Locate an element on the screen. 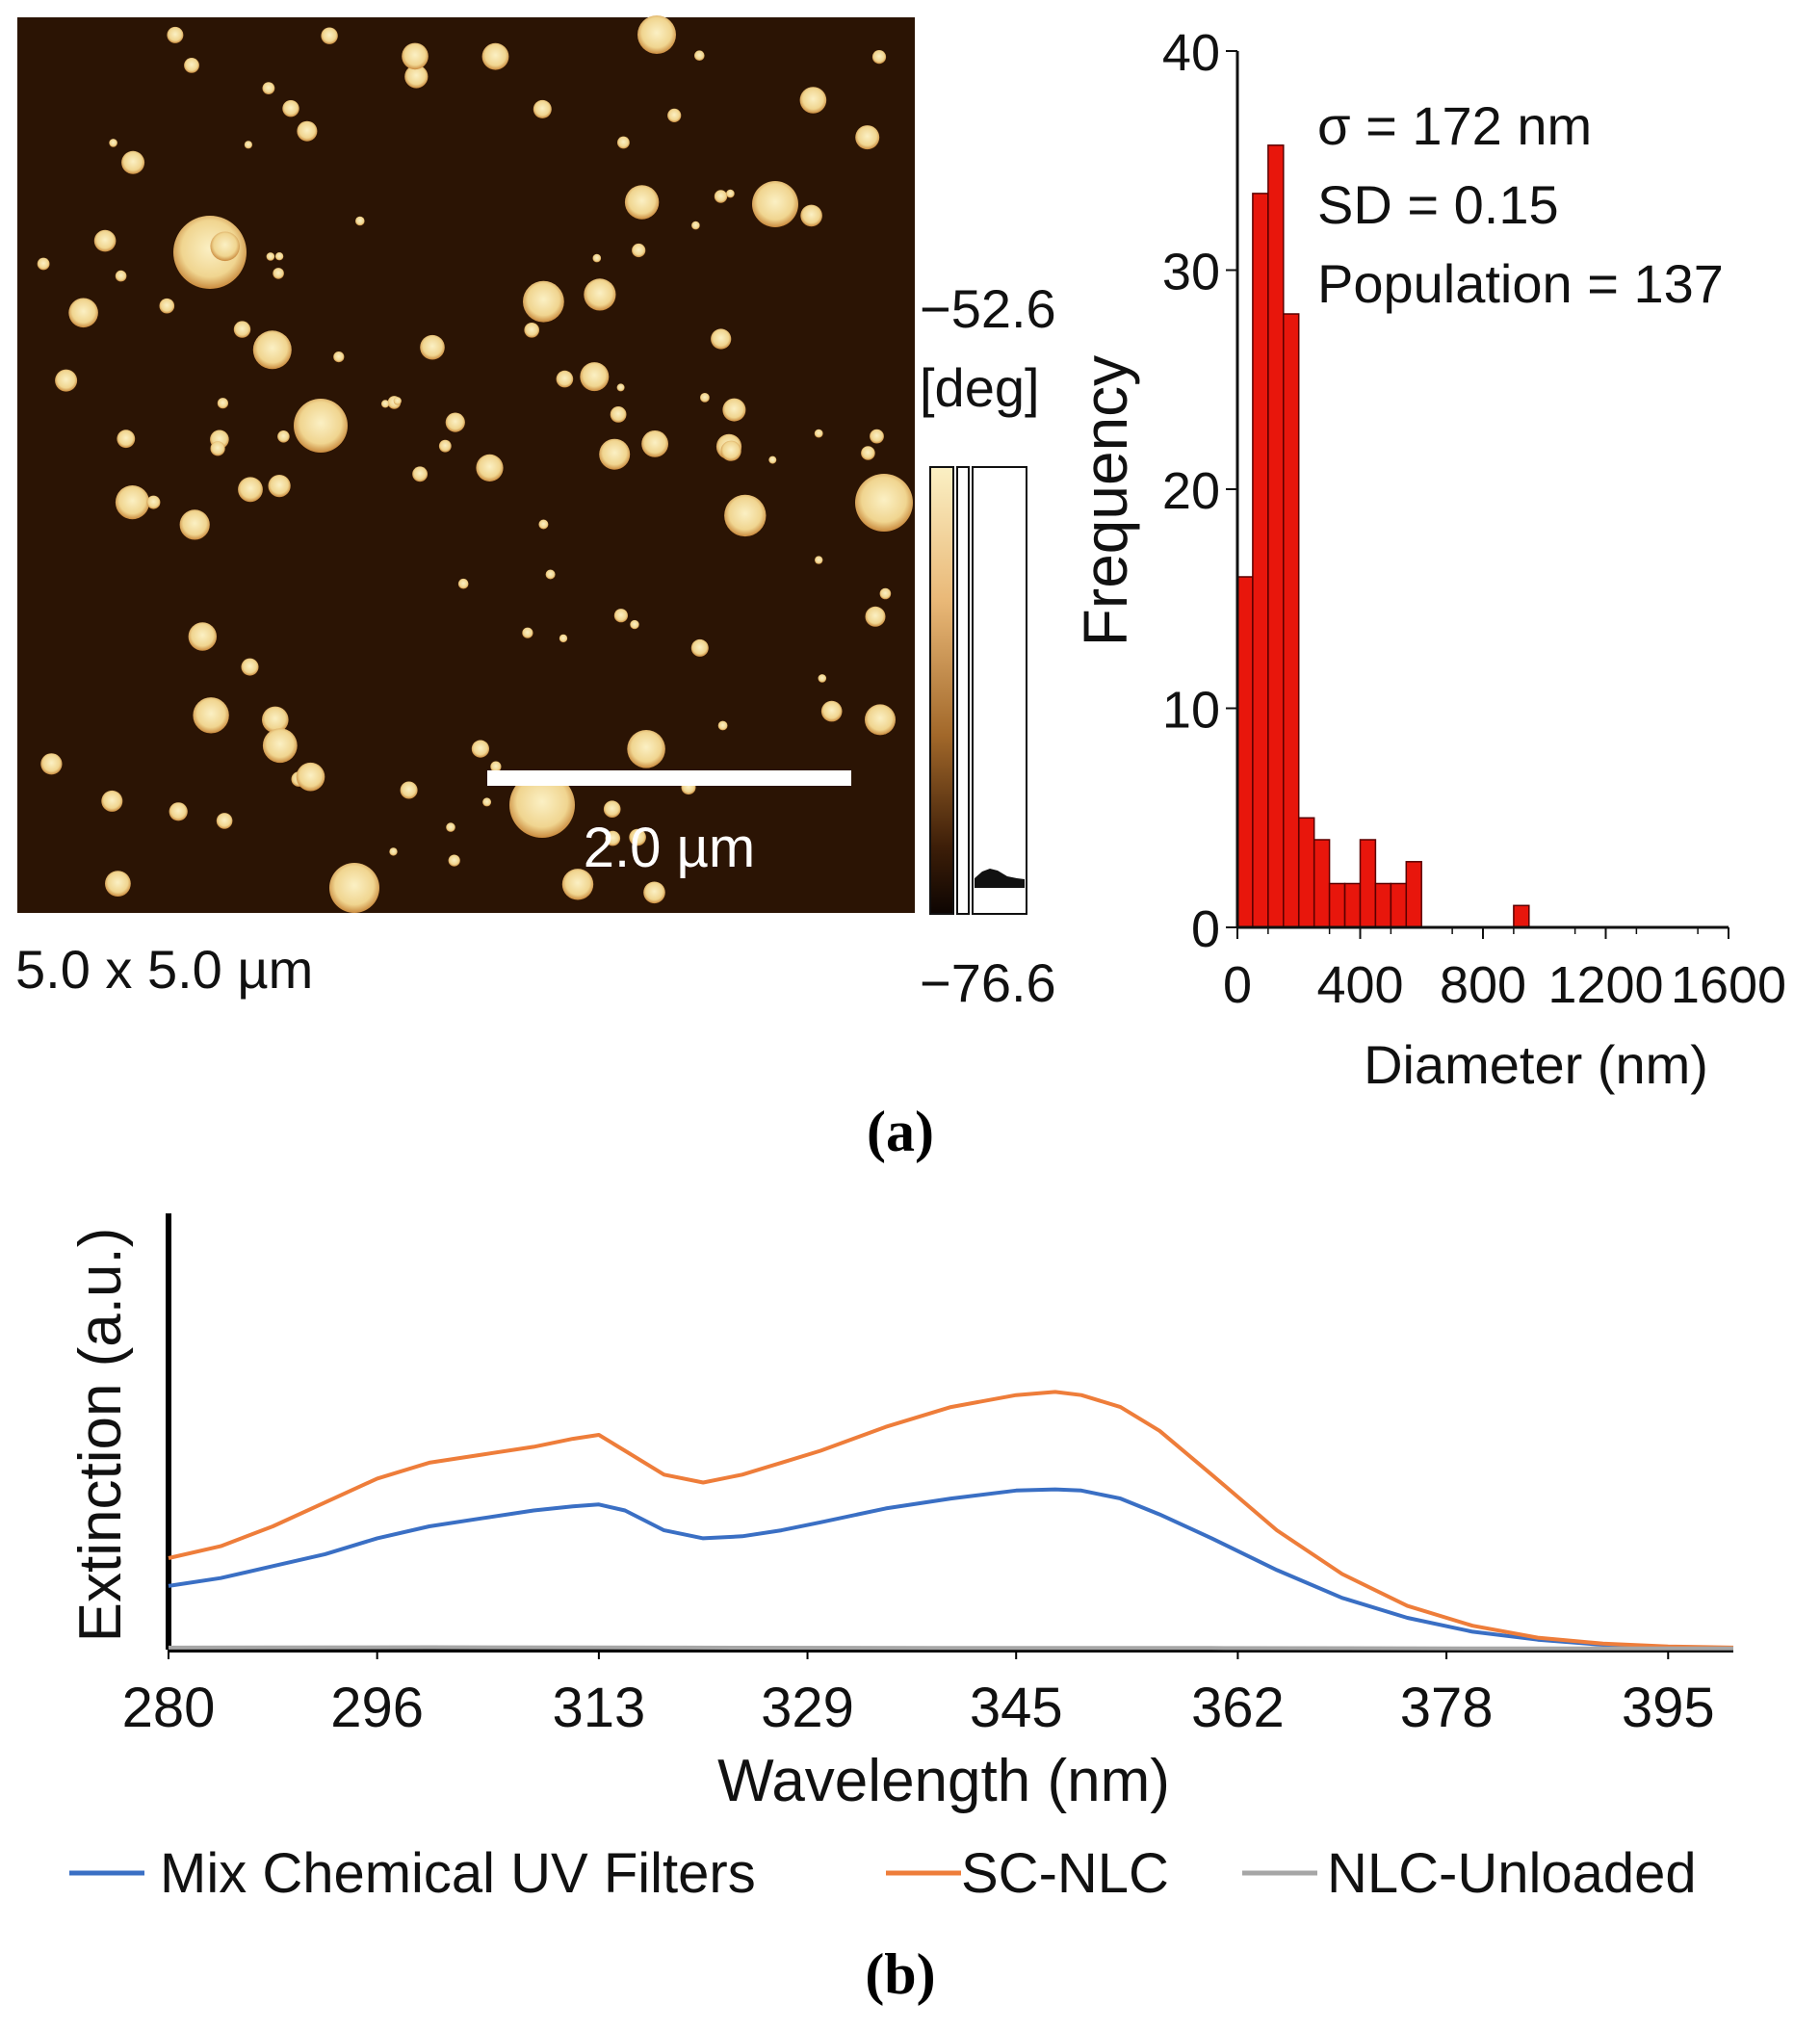  panel-a-label: (a) is located at coordinates (900, 1132).